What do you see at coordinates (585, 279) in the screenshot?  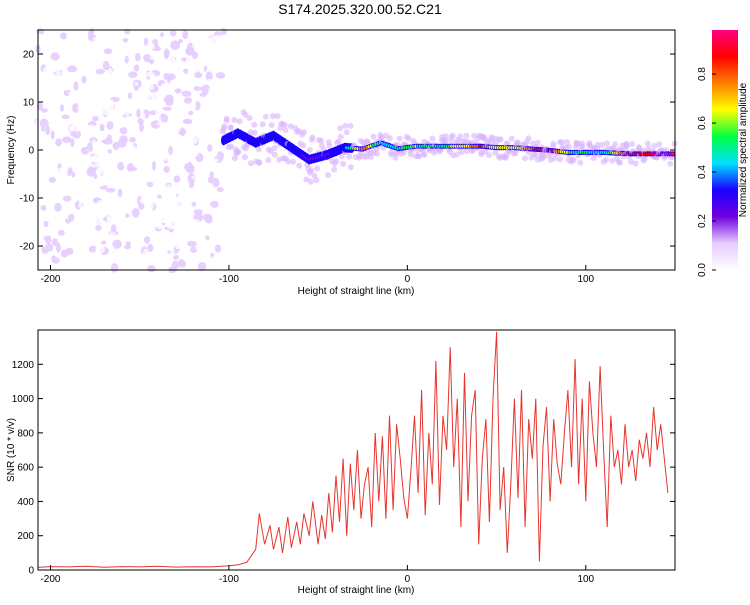 I see `x-tick-label: 100` at bounding box center [585, 279].